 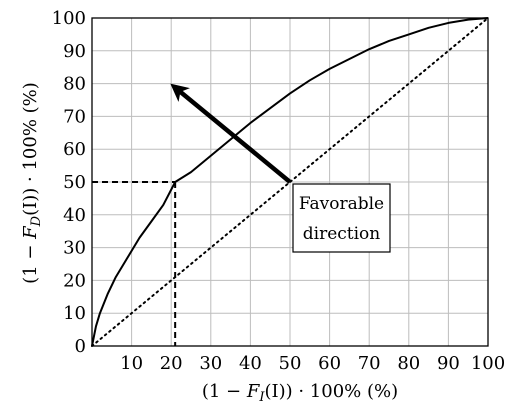 What do you see at coordinates (408, 363) in the screenshot?
I see `x-tick-label: 80` at bounding box center [408, 363].